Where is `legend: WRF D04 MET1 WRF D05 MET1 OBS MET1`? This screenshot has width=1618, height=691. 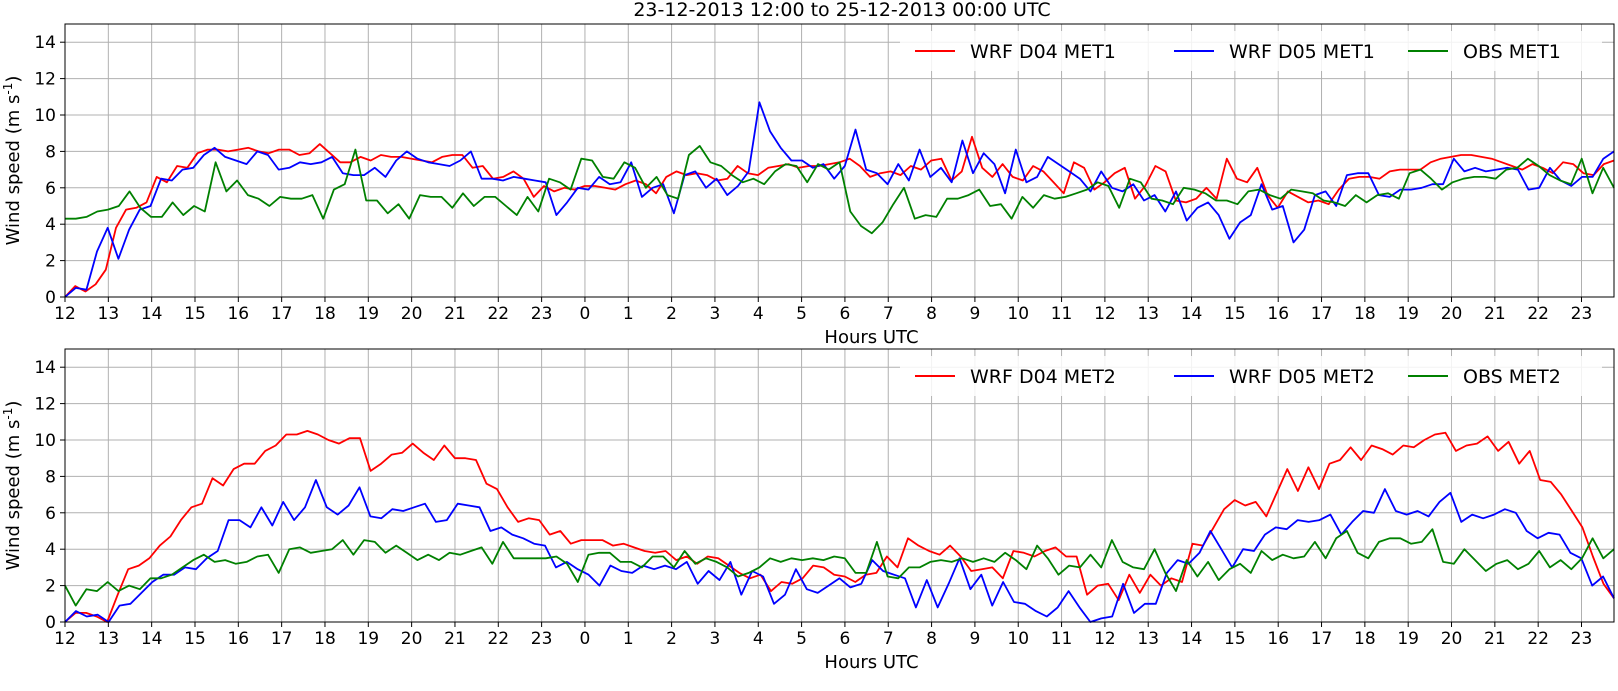 legend: WRF D04 MET1 WRF D05 MET1 OBS MET1 is located at coordinates (1251, 51).